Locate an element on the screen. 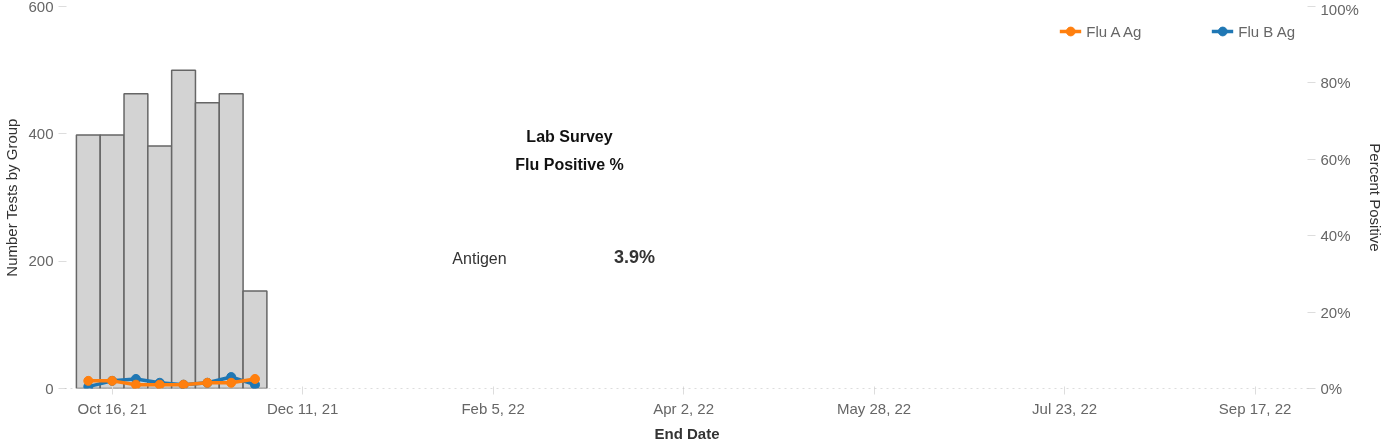  annotation: Lab Survey is located at coordinates (569, 136).